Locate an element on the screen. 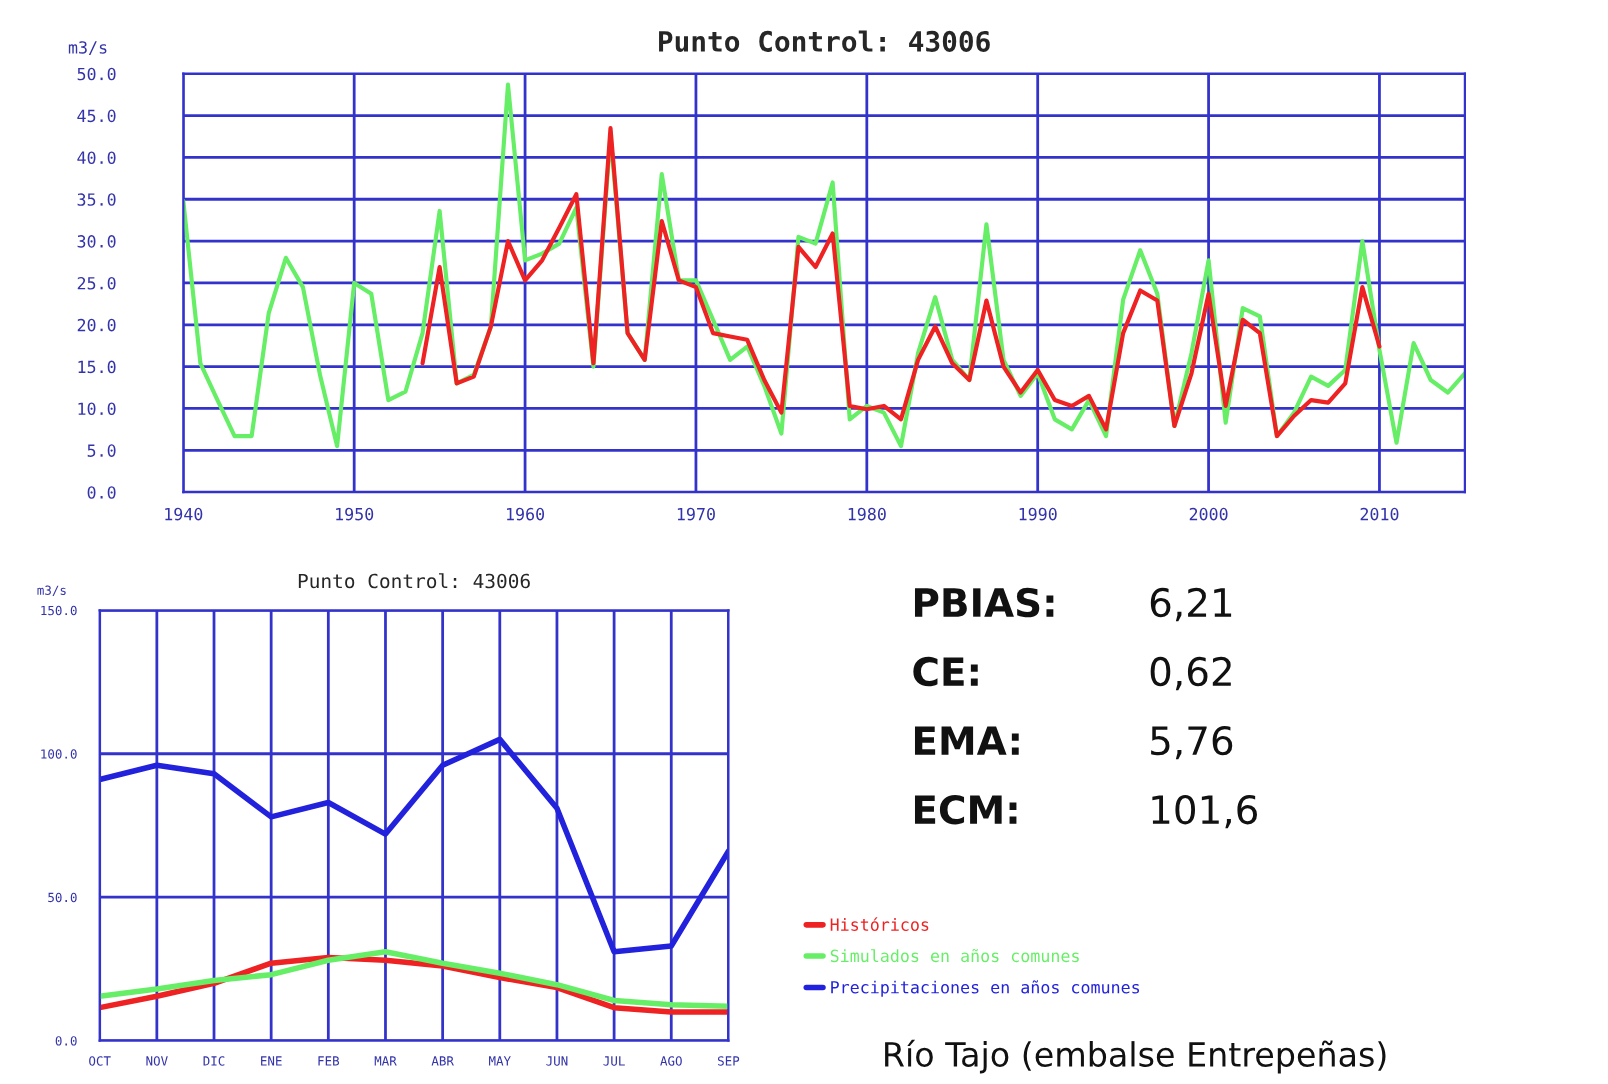 The image size is (1608, 1084). x-tick-label: 2010 is located at coordinates (1379, 514).